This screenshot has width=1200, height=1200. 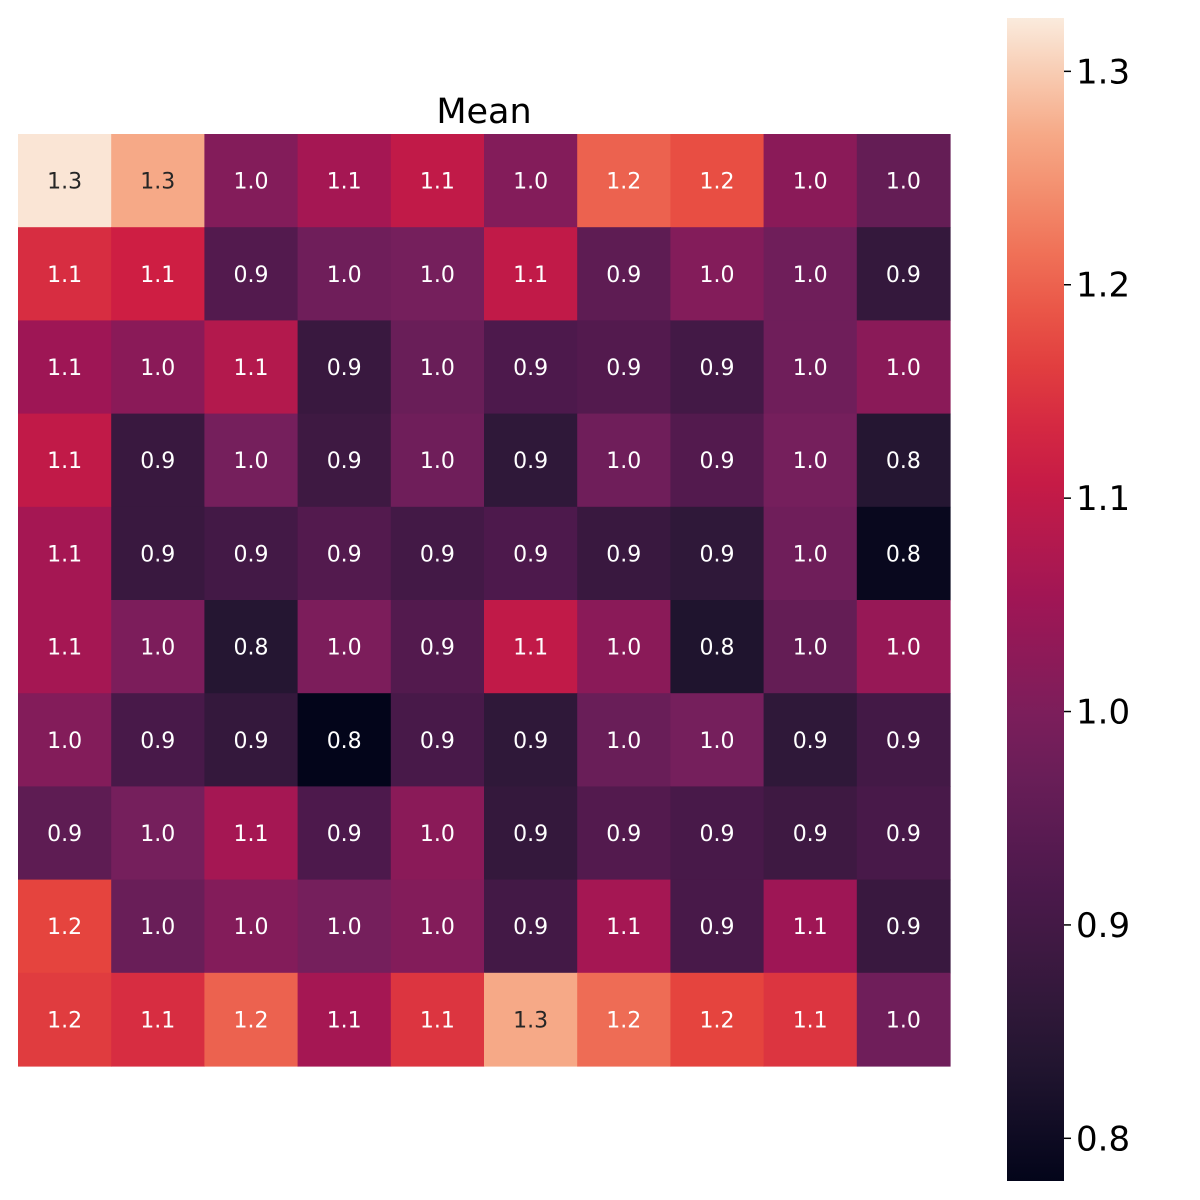 What do you see at coordinates (1103, 926) in the screenshot?
I see `colorbar-tick-label: 0.9` at bounding box center [1103, 926].